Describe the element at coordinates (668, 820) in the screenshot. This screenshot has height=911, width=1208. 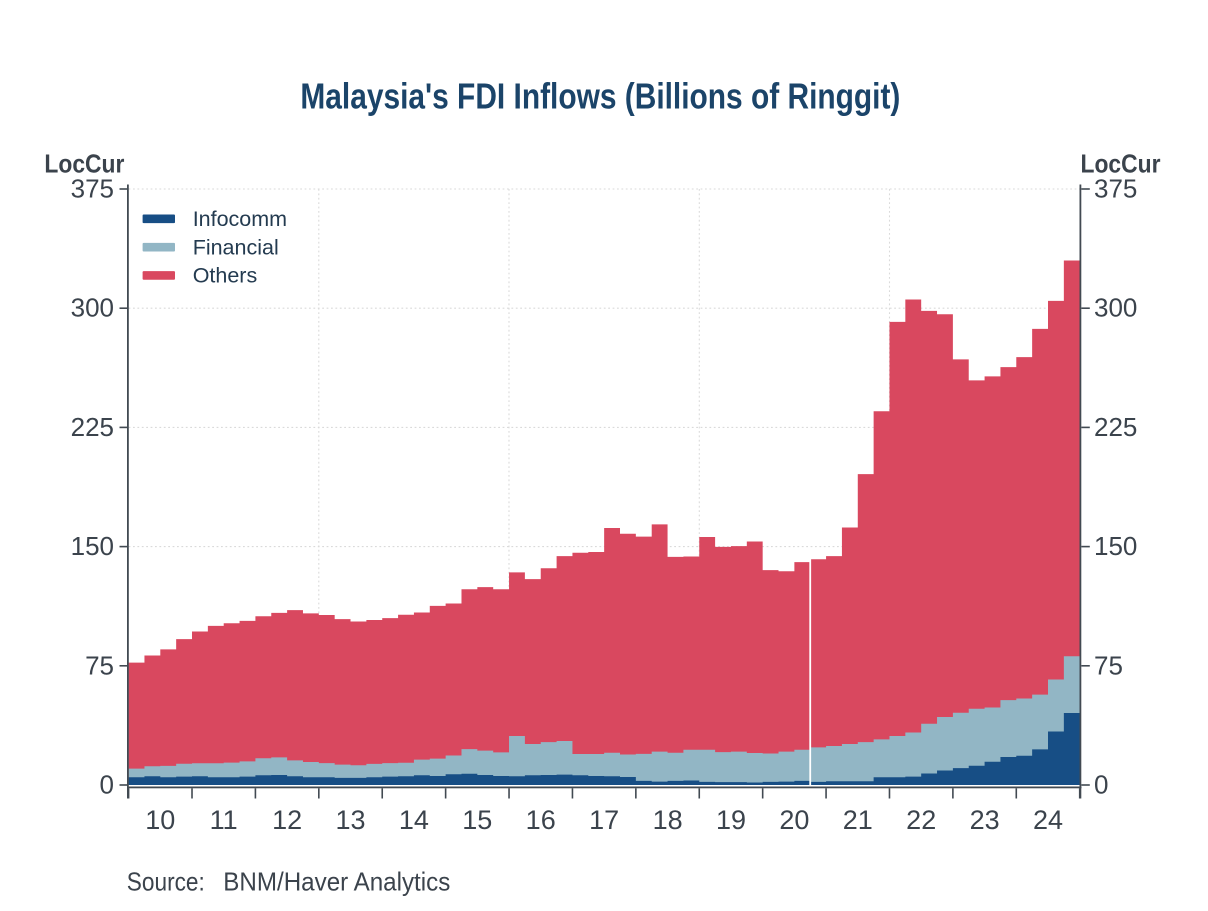
I see `svg-text: 18` at that location.